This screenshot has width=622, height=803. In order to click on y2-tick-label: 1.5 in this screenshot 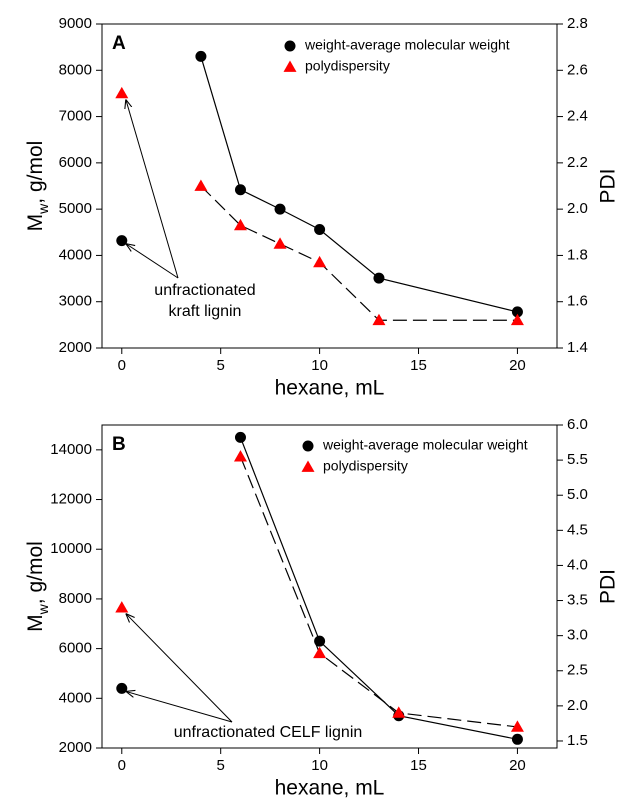, I will do `click(577, 740)`.